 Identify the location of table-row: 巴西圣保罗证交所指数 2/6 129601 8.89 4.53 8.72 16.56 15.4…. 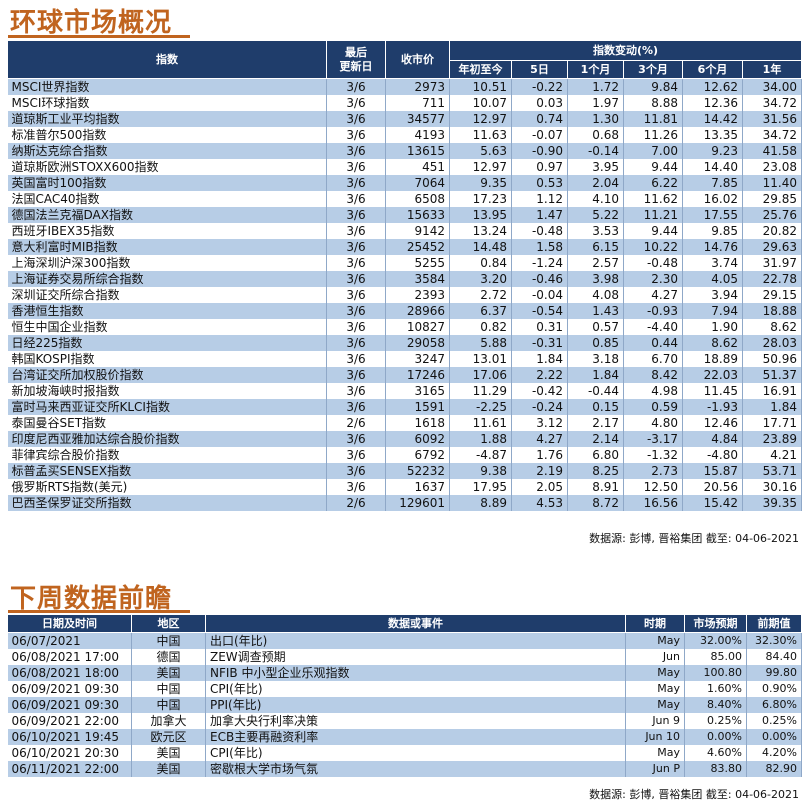
(405, 503).